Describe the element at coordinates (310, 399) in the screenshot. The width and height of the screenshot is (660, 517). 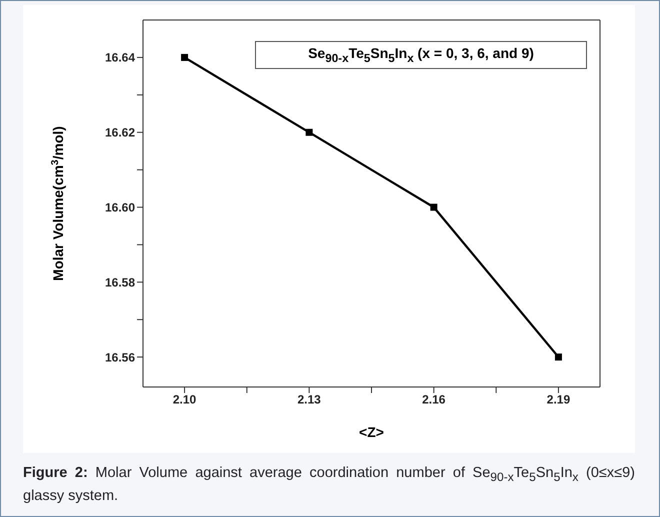
I see `x-tick-label: 2.13` at that location.